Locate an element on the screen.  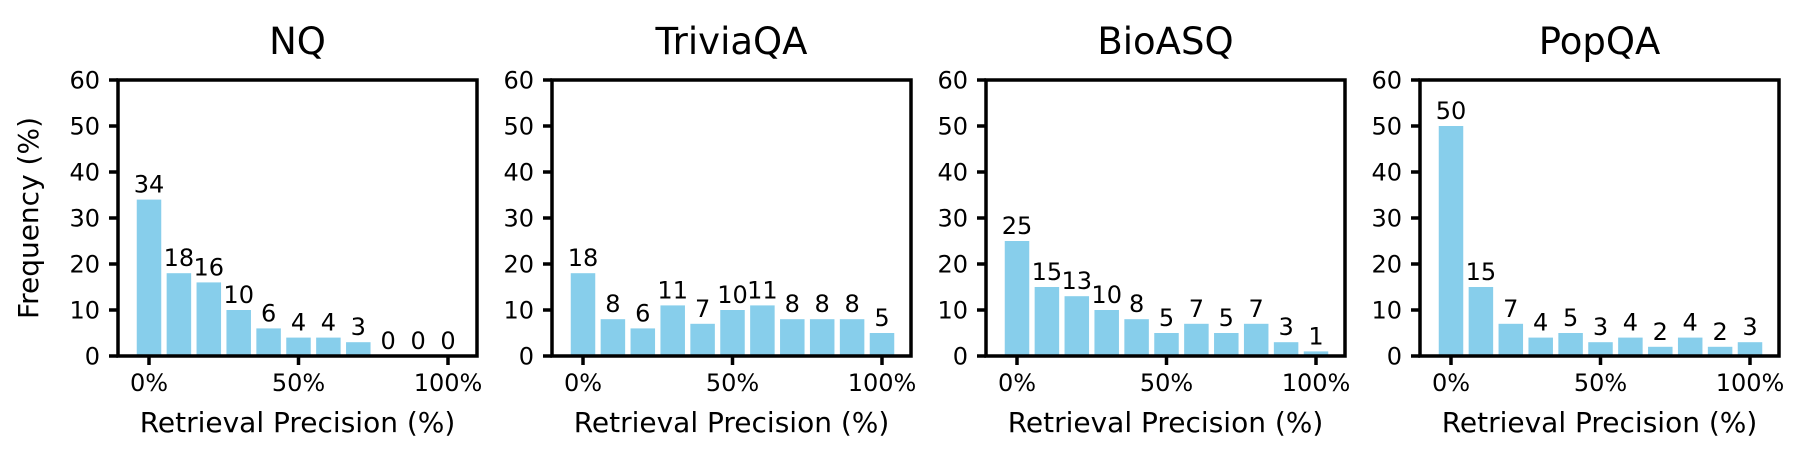
x-tick-label: 50% is located at coordinates (1600, 383).